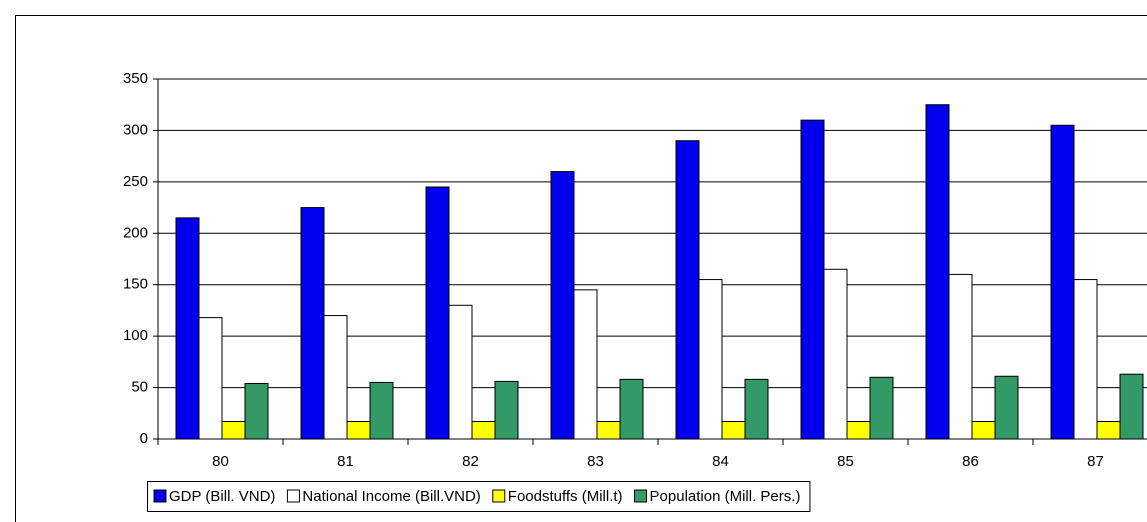 The height and width of the screenshot is (522, 1147). What do you see at coordinates (135, 129) in the screenshot?
I see `y-tick-label: 300` at bounding box center [135, 129].